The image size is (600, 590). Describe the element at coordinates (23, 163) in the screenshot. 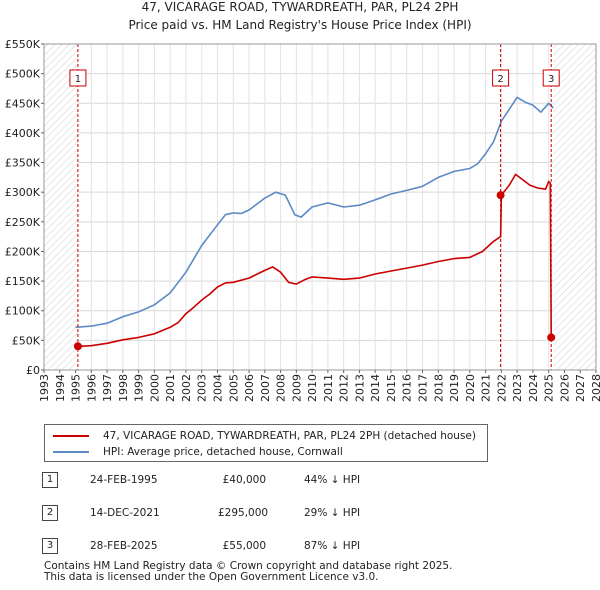

I see `y-tick-label: £350K` at that location.